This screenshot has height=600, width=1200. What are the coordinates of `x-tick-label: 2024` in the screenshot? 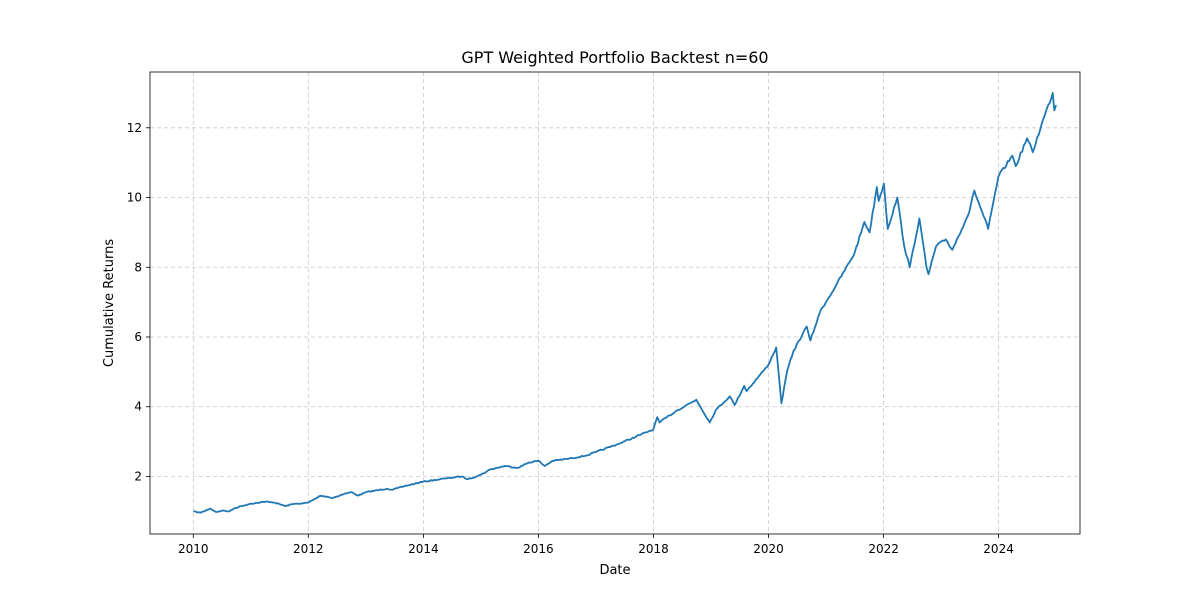 It's located at (998, 549).